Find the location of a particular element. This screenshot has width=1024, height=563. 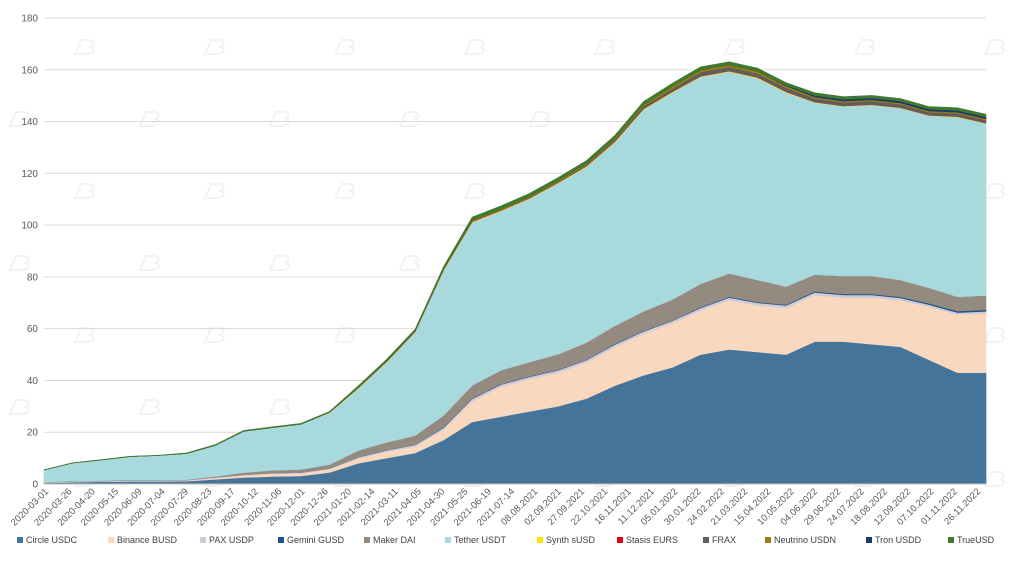

legend-swatch-pax-usdp is located at coordinates (203, 540).